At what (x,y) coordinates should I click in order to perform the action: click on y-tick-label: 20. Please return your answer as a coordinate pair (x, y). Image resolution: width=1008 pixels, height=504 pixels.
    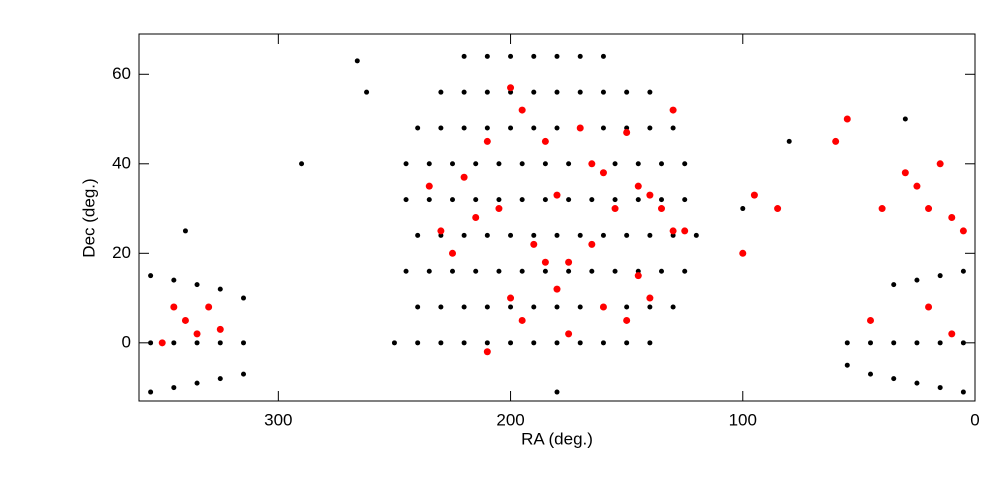
    Looking at the image, I should click on (121, 252).